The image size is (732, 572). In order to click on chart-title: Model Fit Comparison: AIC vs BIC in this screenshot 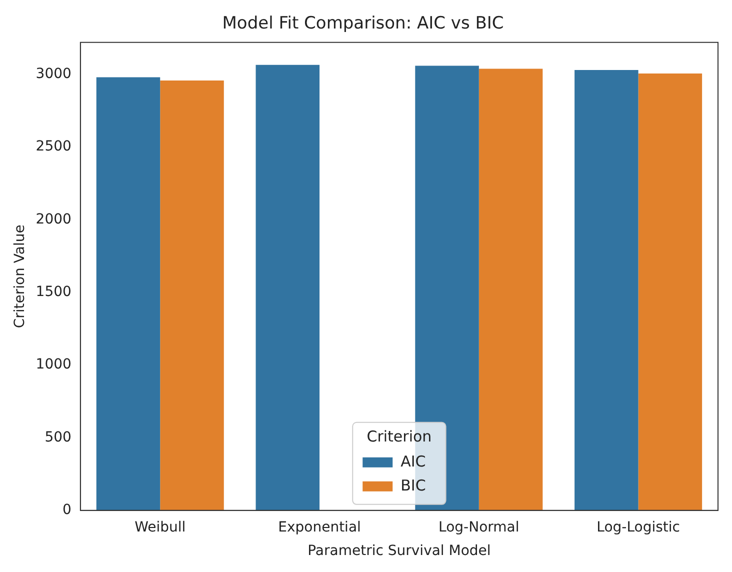, I will do `click(363, 24)`.